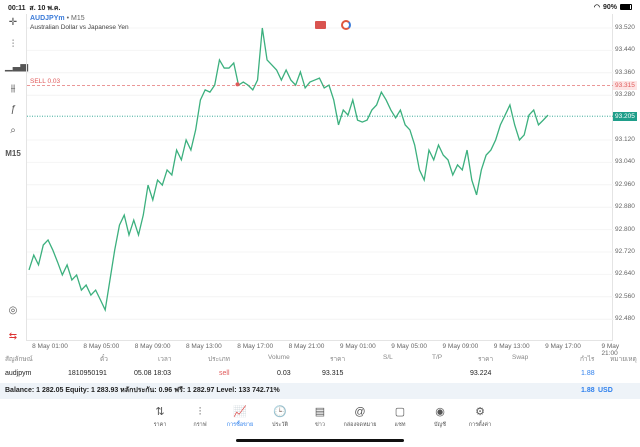 Image resolution: width=640 pixels, height=447 pixels. Describe the element at coordinates (240, 419) in the screenshot. I see `nav-item: 📈 การซื้อขาย` at that location.